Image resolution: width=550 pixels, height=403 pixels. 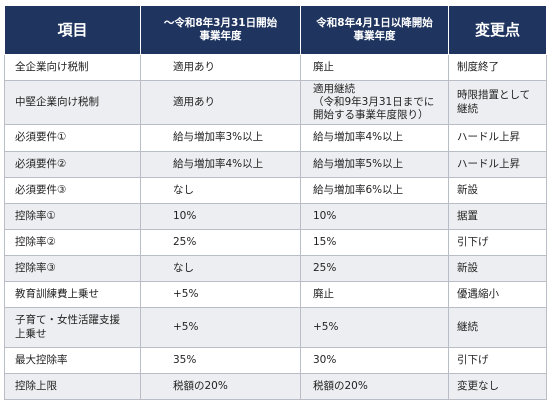 I want to click on table-row: 控除率③ なし 25% 新設, so click(x=275, y=268).